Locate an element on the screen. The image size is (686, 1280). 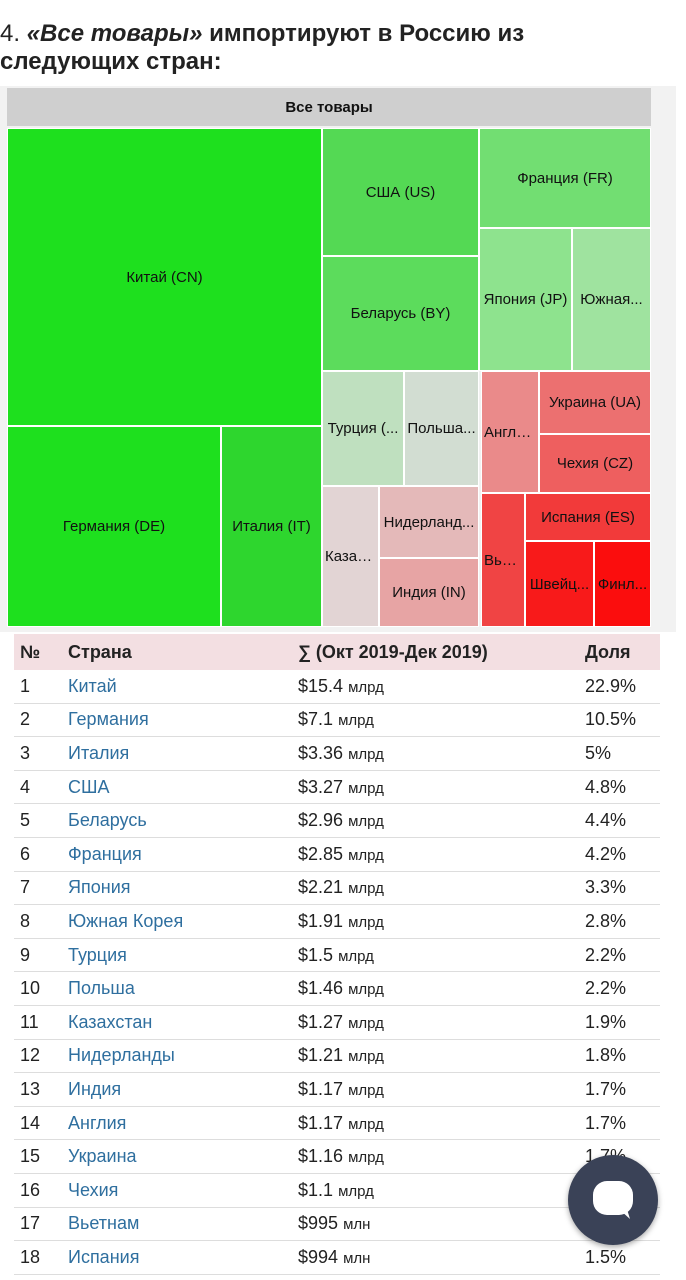
country-link: Турция is located at coordinates (177, 955).